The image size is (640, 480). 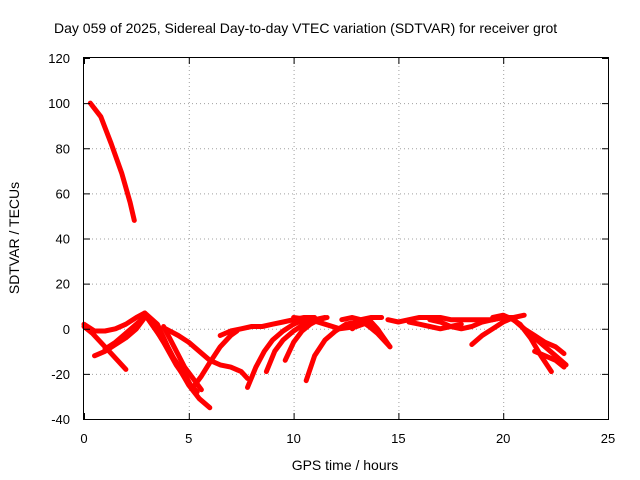 I want to click on y-tick-label: 120, so click(x=59, y=58).